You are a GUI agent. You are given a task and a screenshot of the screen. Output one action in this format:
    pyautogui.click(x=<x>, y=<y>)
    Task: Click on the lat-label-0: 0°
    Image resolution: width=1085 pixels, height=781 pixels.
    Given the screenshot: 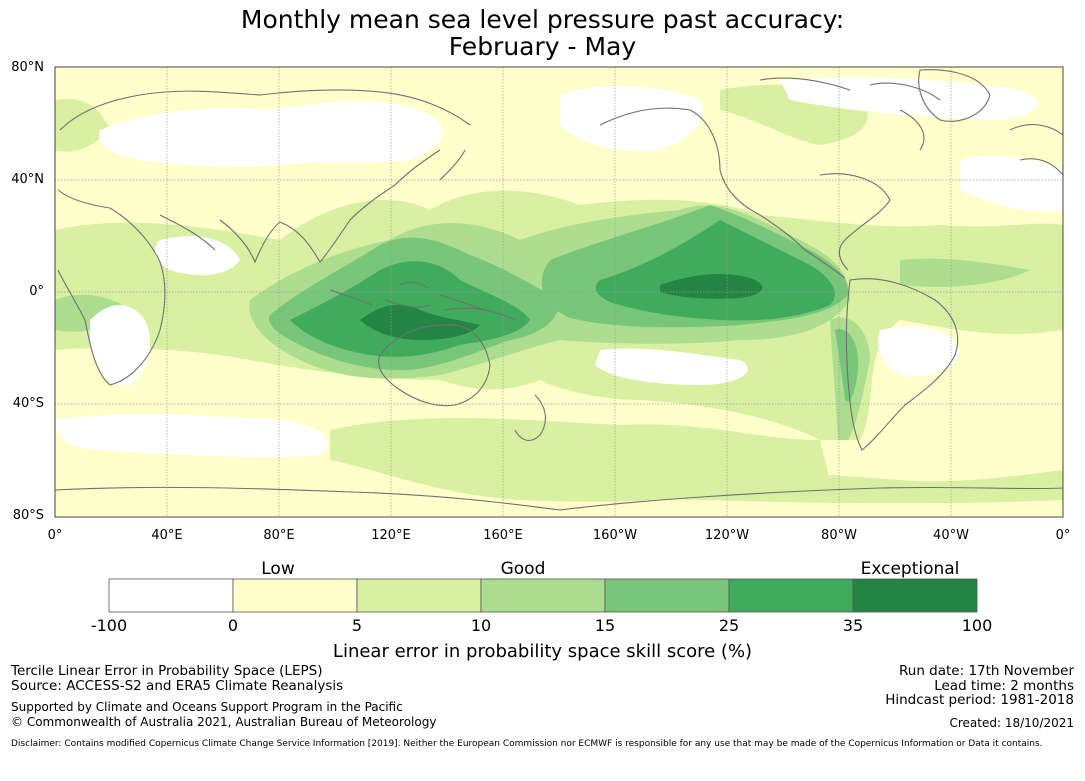 What is the action you would take?
    pyautogui.click(x=36, y=291)
    